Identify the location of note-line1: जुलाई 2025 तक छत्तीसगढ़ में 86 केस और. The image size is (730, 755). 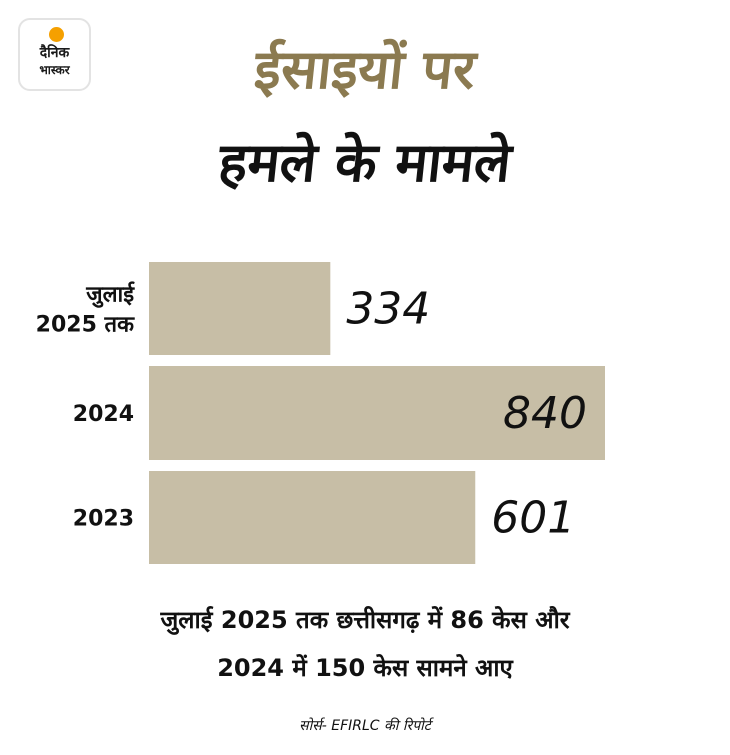
(365, 620).